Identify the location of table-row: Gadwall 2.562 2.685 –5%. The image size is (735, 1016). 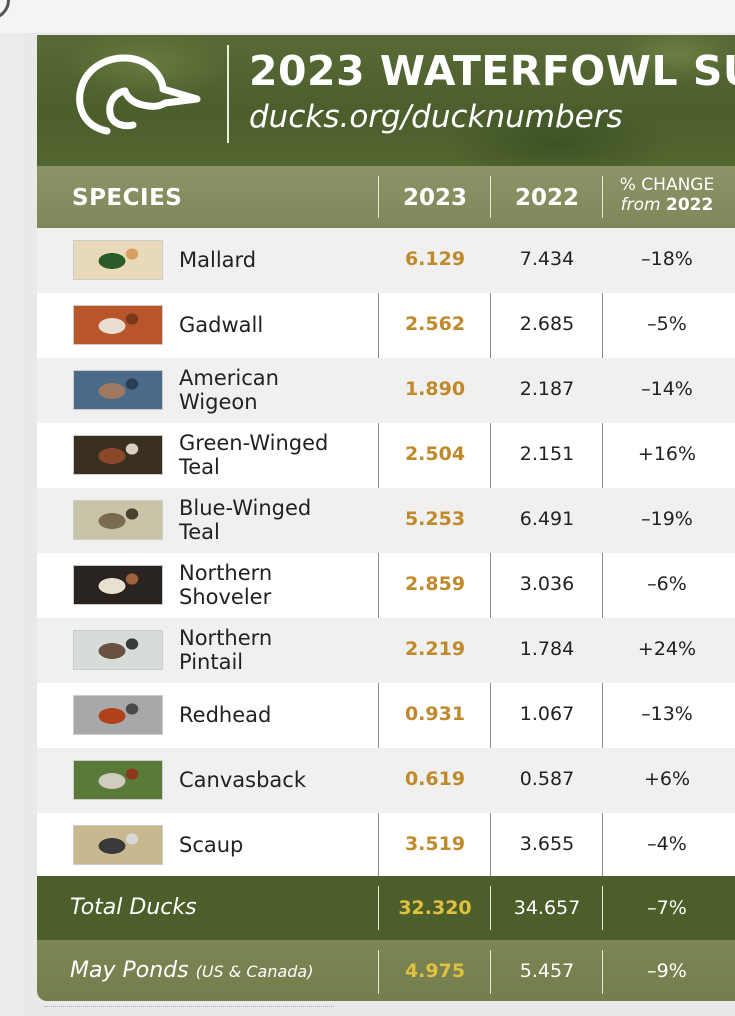
(386, 325).